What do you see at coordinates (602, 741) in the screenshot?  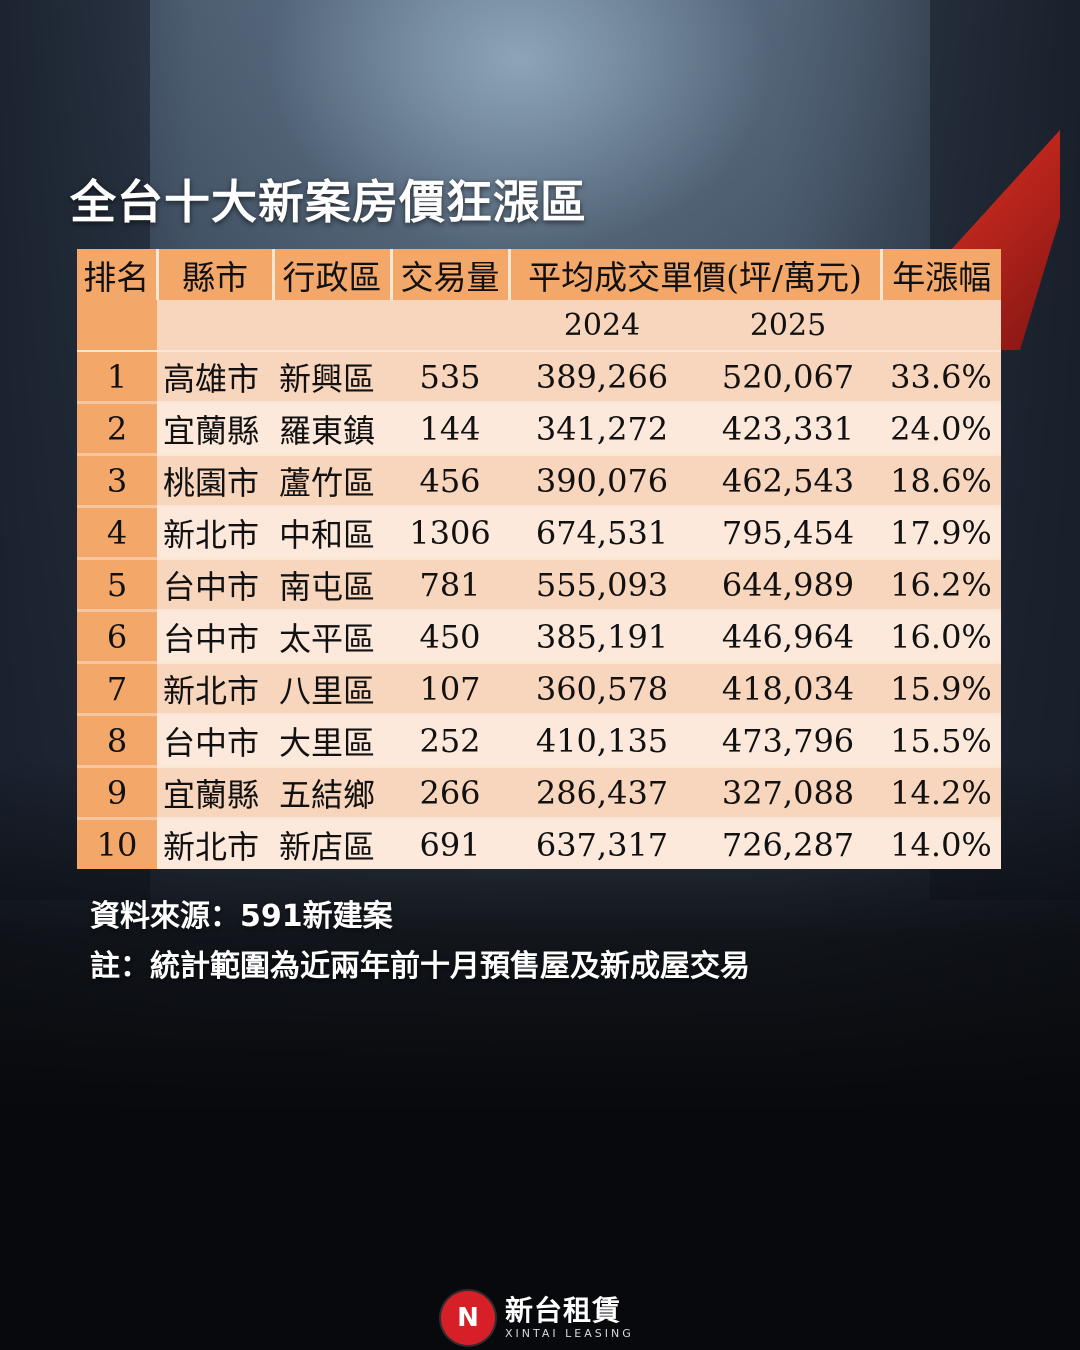 I see `cell-price-2024: 410,135` at bounding box center [602, 741].